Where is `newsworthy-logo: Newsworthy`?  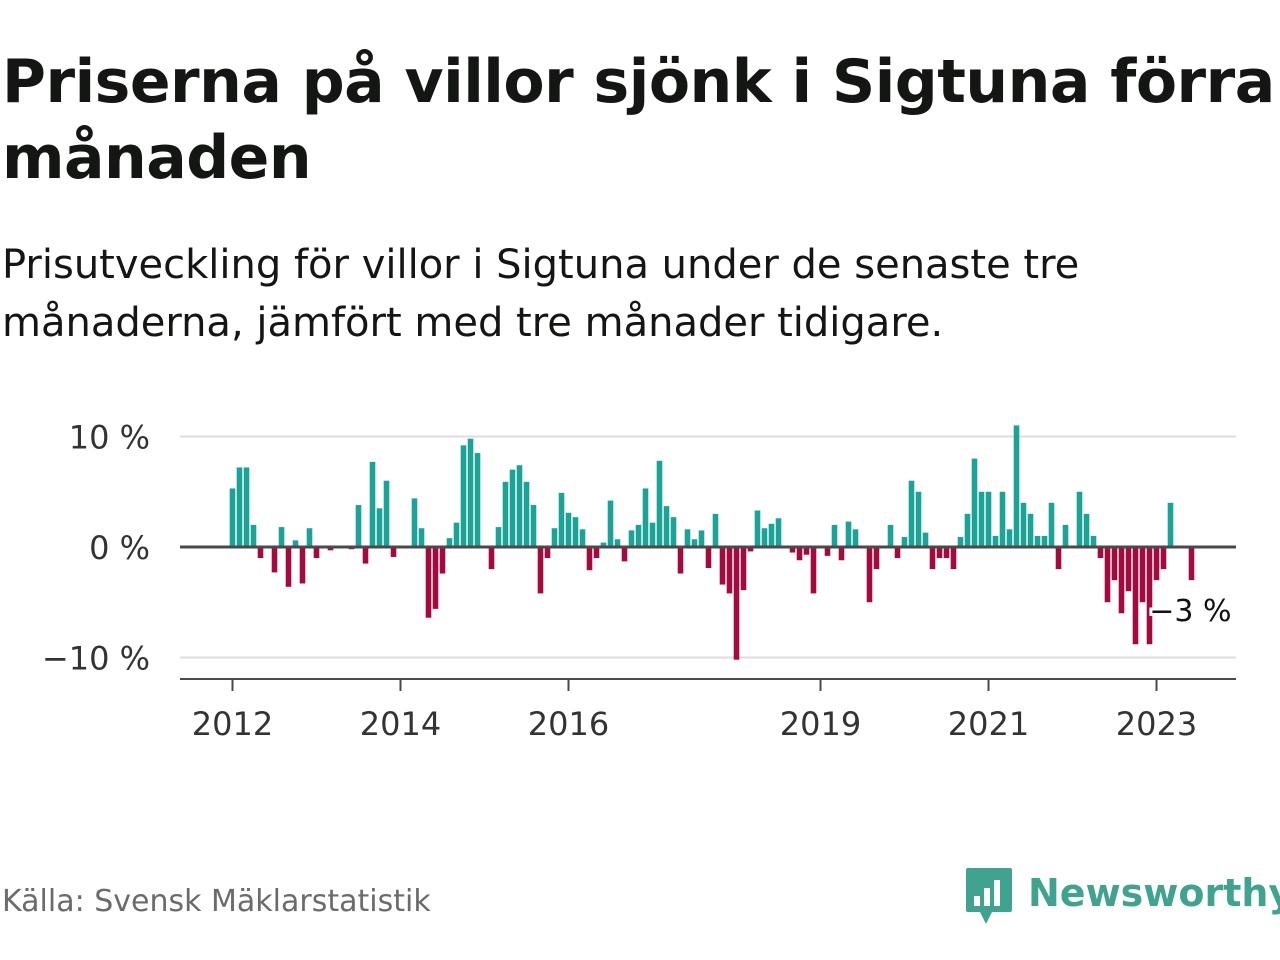
newsworthy-logo: Newsworthy is located at coordinates (1122, 896).